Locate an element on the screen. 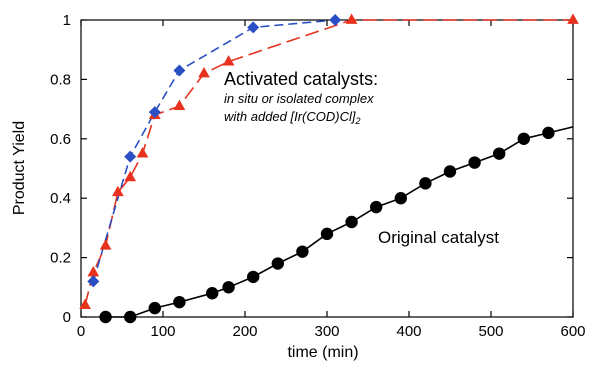  annotation-activated-line2-main: with added [Ir(COD)Cl] is located at coordinates (290, 116).